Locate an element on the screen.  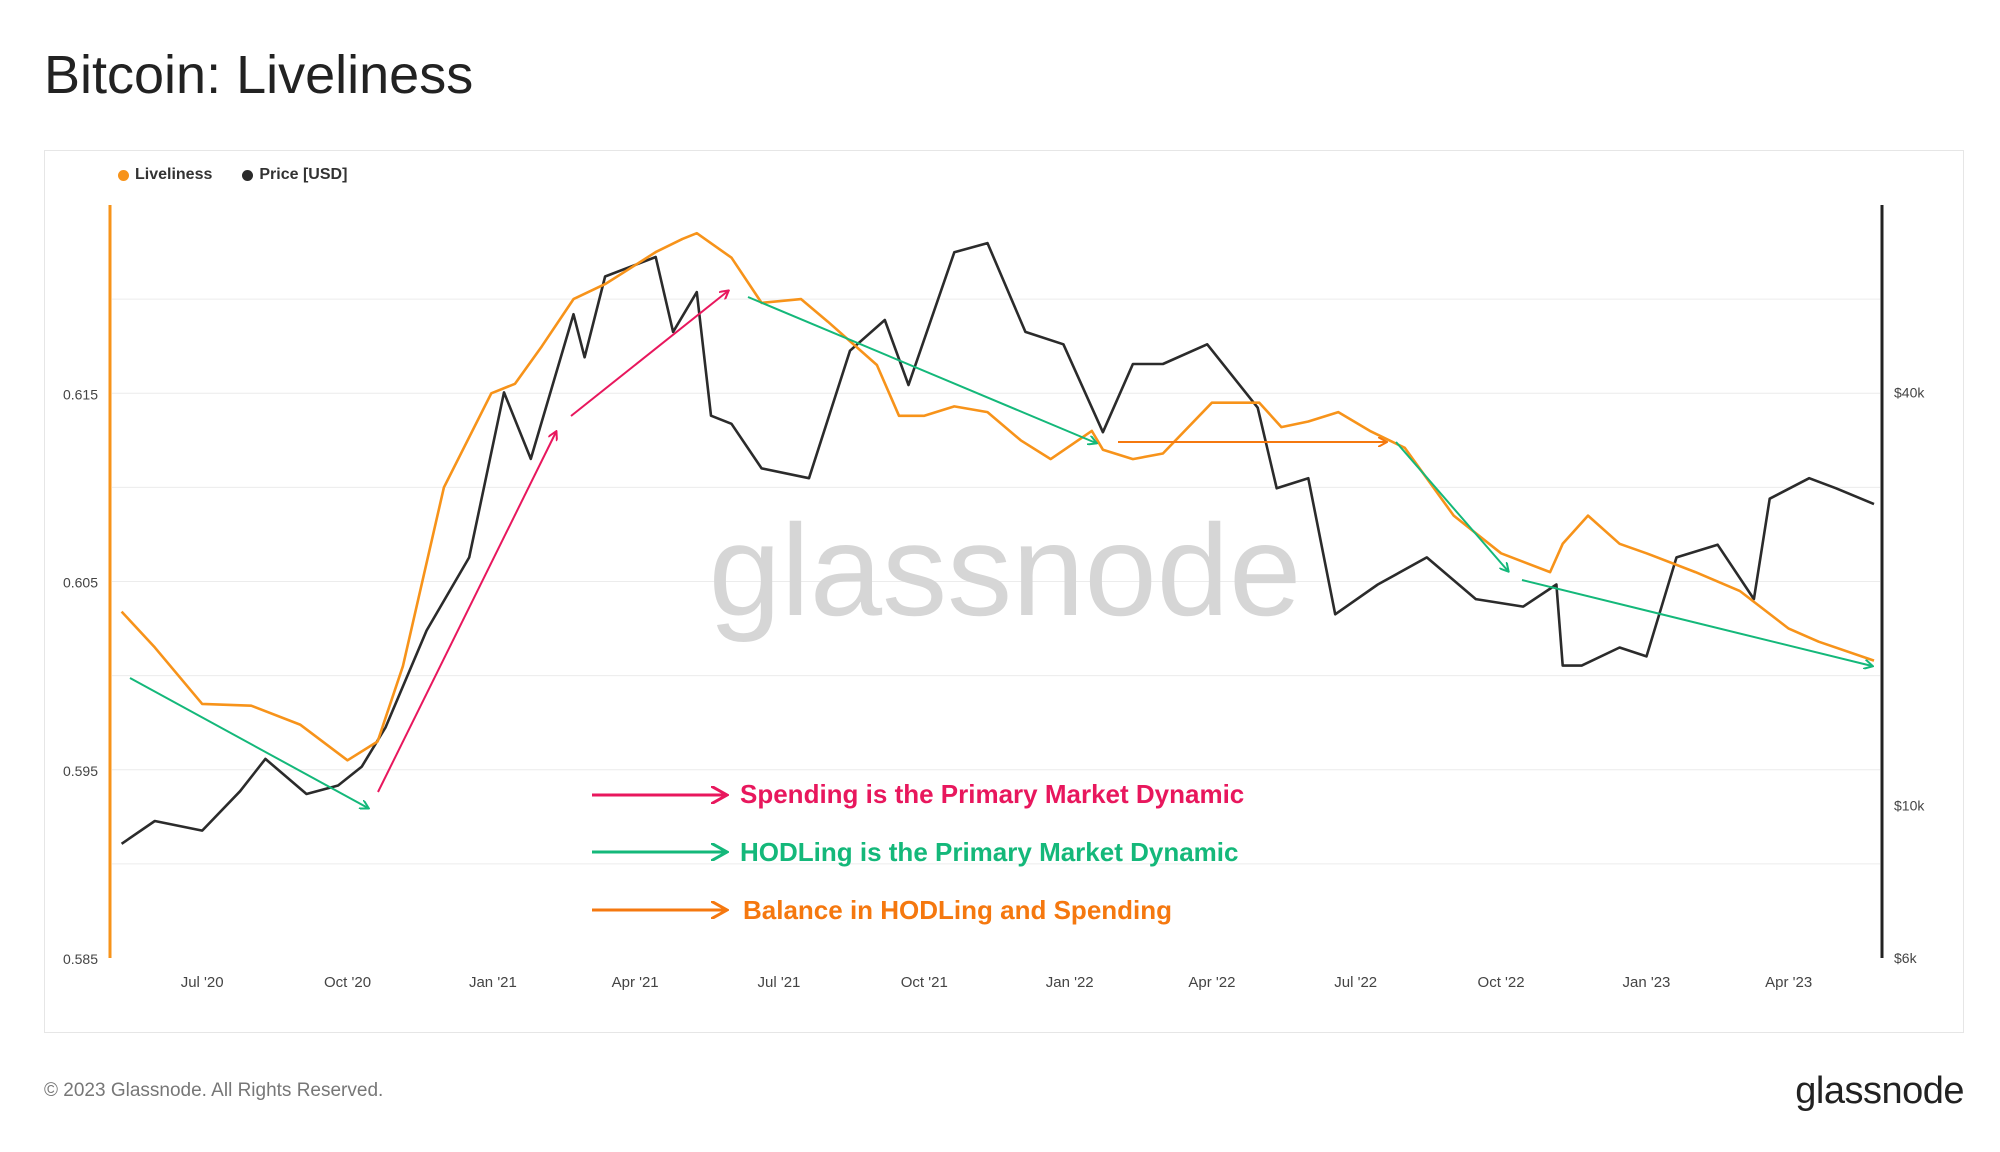
x-tick-label: Jul '20 is located at coordinates (202, 982).